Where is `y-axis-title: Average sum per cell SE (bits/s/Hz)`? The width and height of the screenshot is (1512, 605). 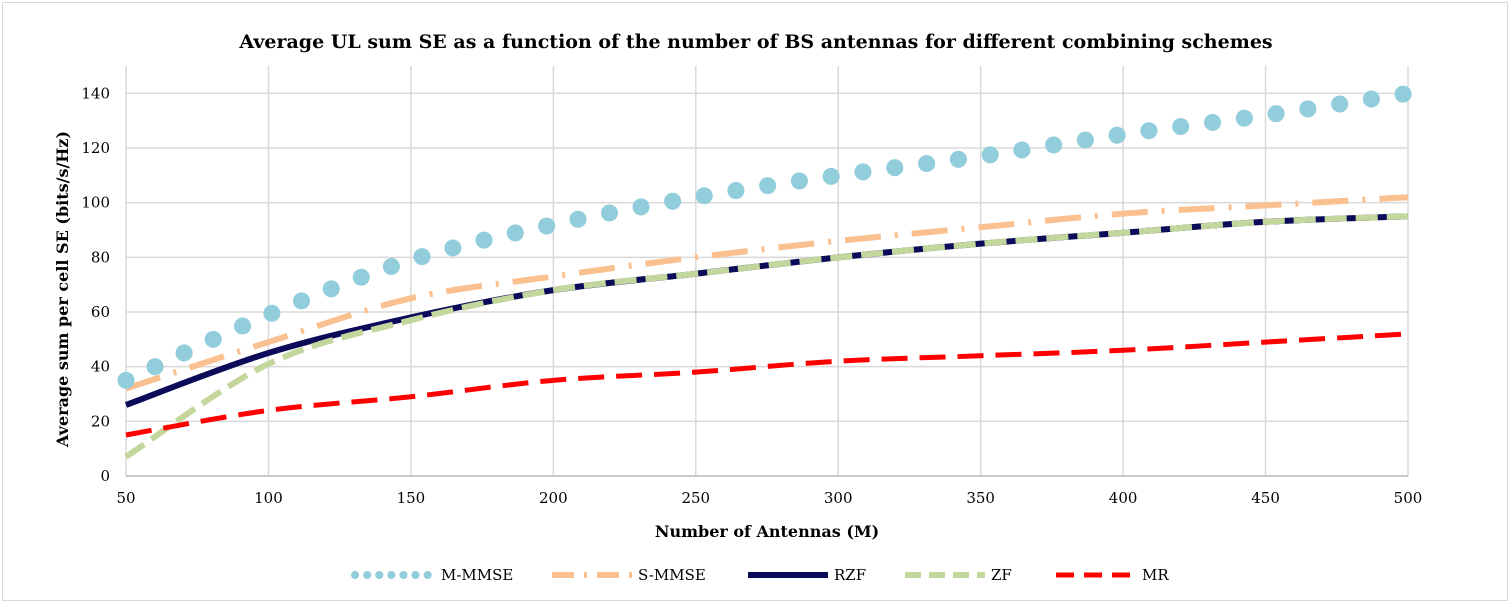 y-axis-title: Average sum per cell SE (bits/s/Hz) is located at coordinates (62, 289).